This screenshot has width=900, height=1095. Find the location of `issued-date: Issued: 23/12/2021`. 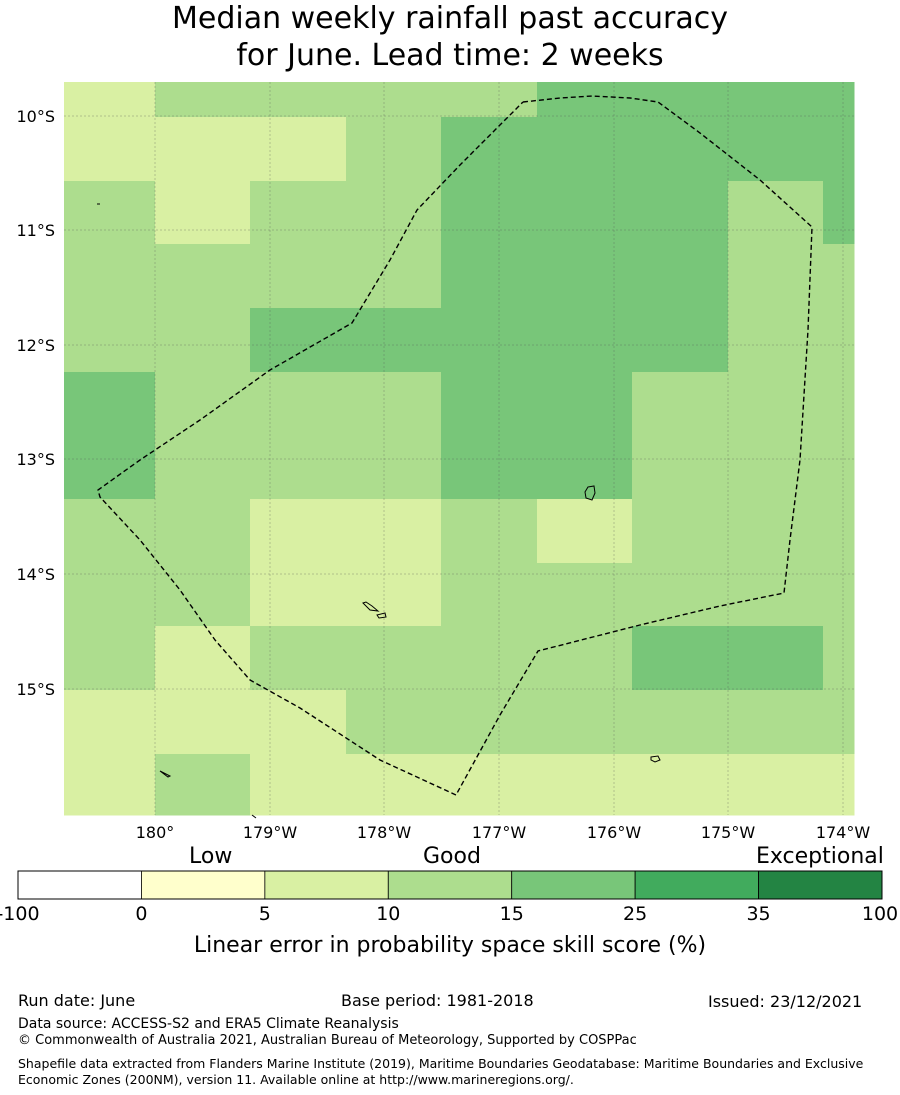

issued-date: Issued: 23/12/2021 is located at coordinates (785, 1001).